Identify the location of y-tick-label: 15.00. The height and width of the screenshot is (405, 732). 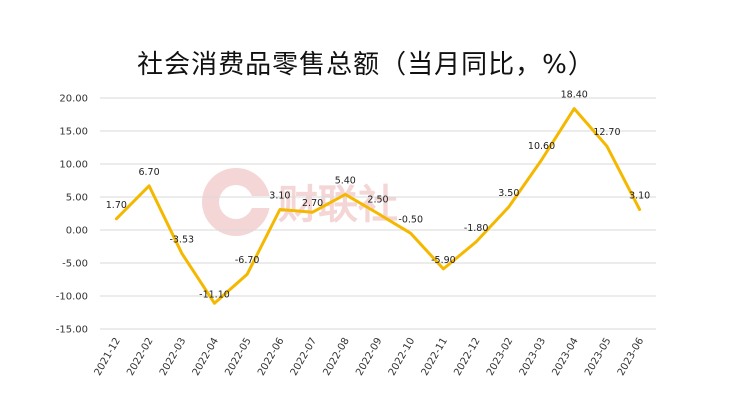
(73, 132).